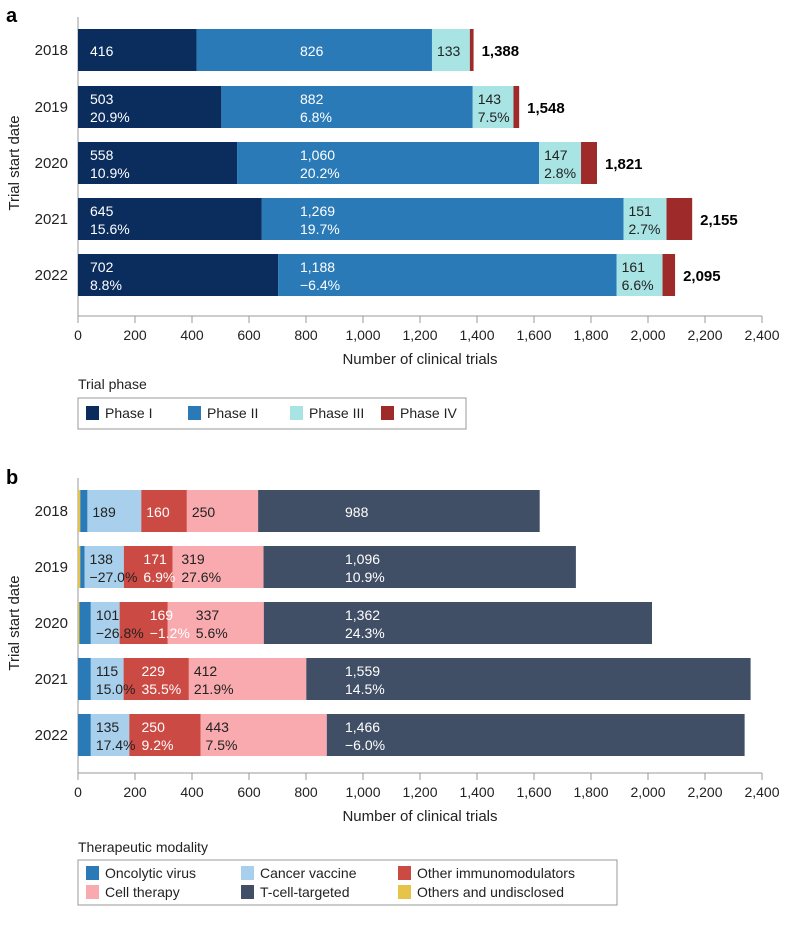 This screenshot has height=928, width=800. What do you see at coordinates (634, 267) in the screenshot?
I see `data-label: 161` at bounding box center [634, 267].